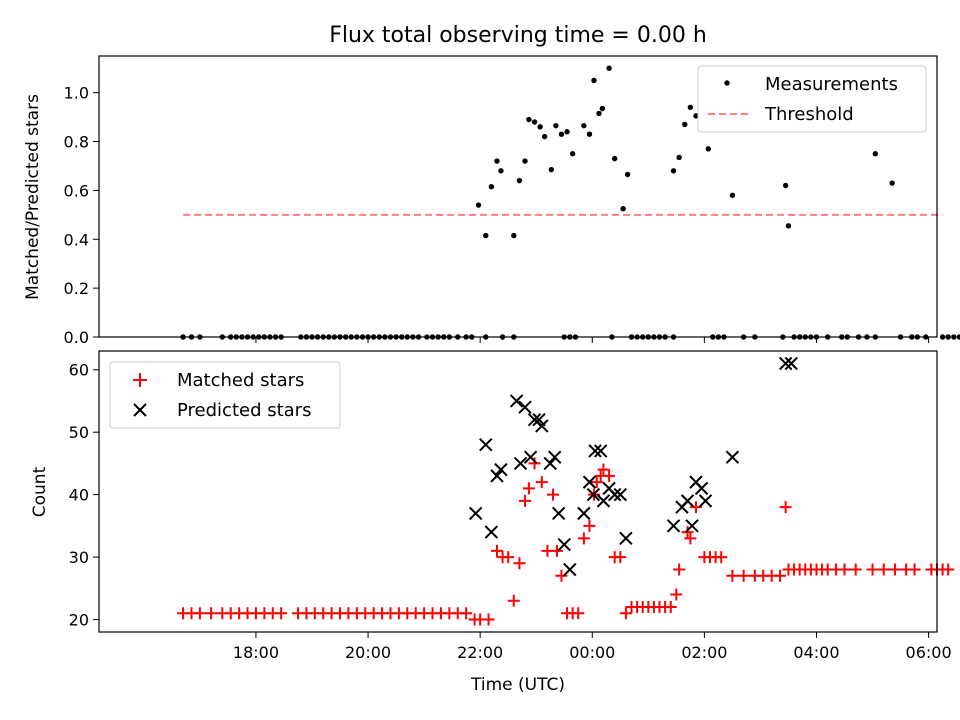 This screenshot has height=720, width=960. I want to click on top-y-axis-label: Matched/Predicted stars, so click(33, 197).